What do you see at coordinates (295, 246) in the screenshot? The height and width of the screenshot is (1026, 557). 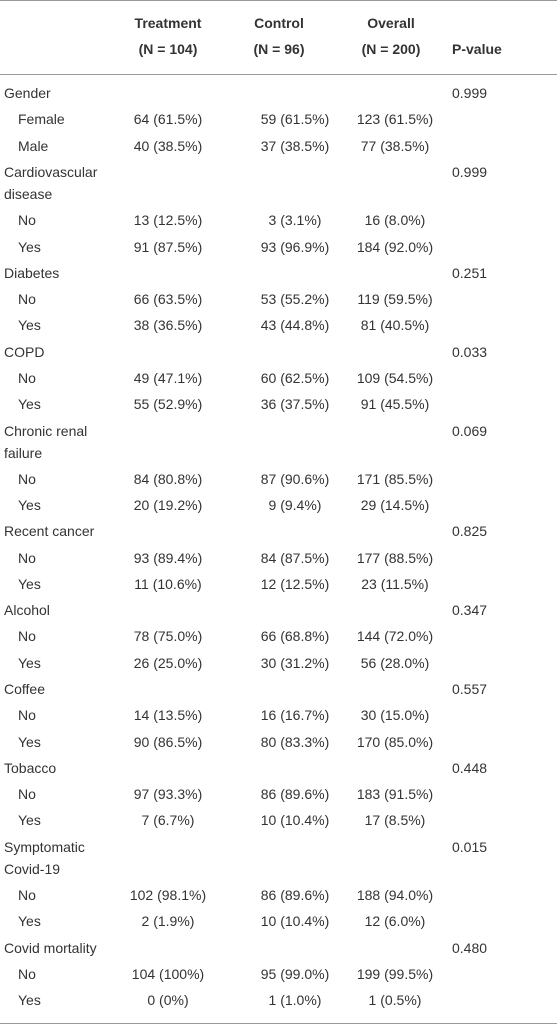 I see `cell-value: 93 (96.9%)` at bounding box center [295, 246].